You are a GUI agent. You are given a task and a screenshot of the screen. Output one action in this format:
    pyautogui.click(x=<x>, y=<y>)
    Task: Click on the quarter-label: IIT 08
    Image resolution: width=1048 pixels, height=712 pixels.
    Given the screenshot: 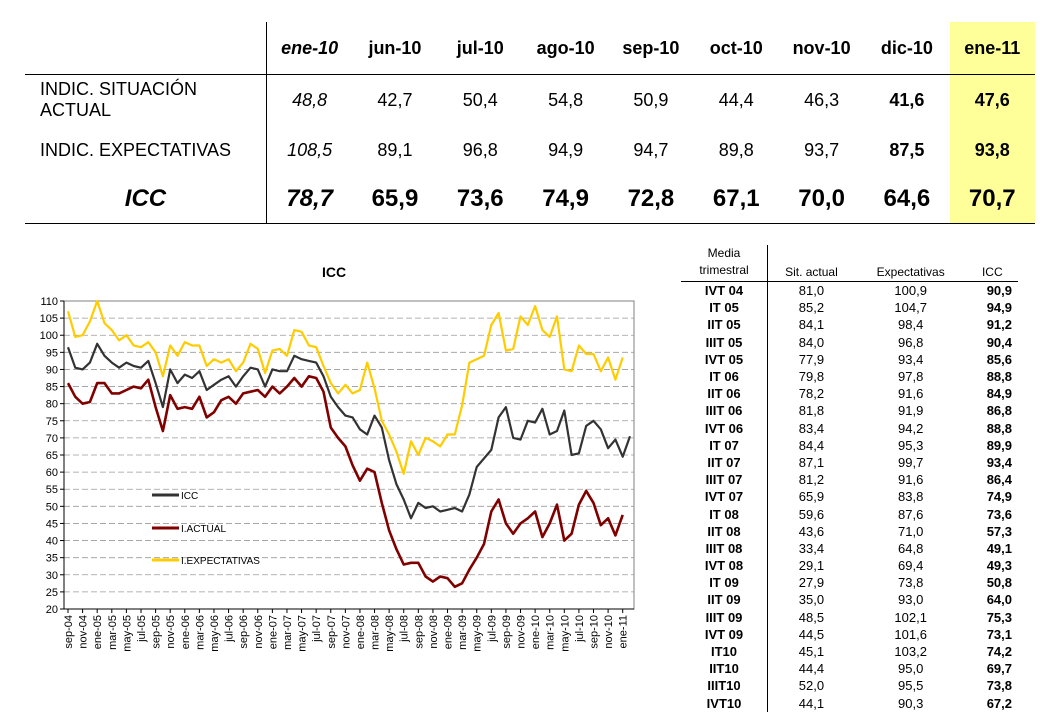 What is the action you would take?
    pyautogui.click(x=724, y=531)
    